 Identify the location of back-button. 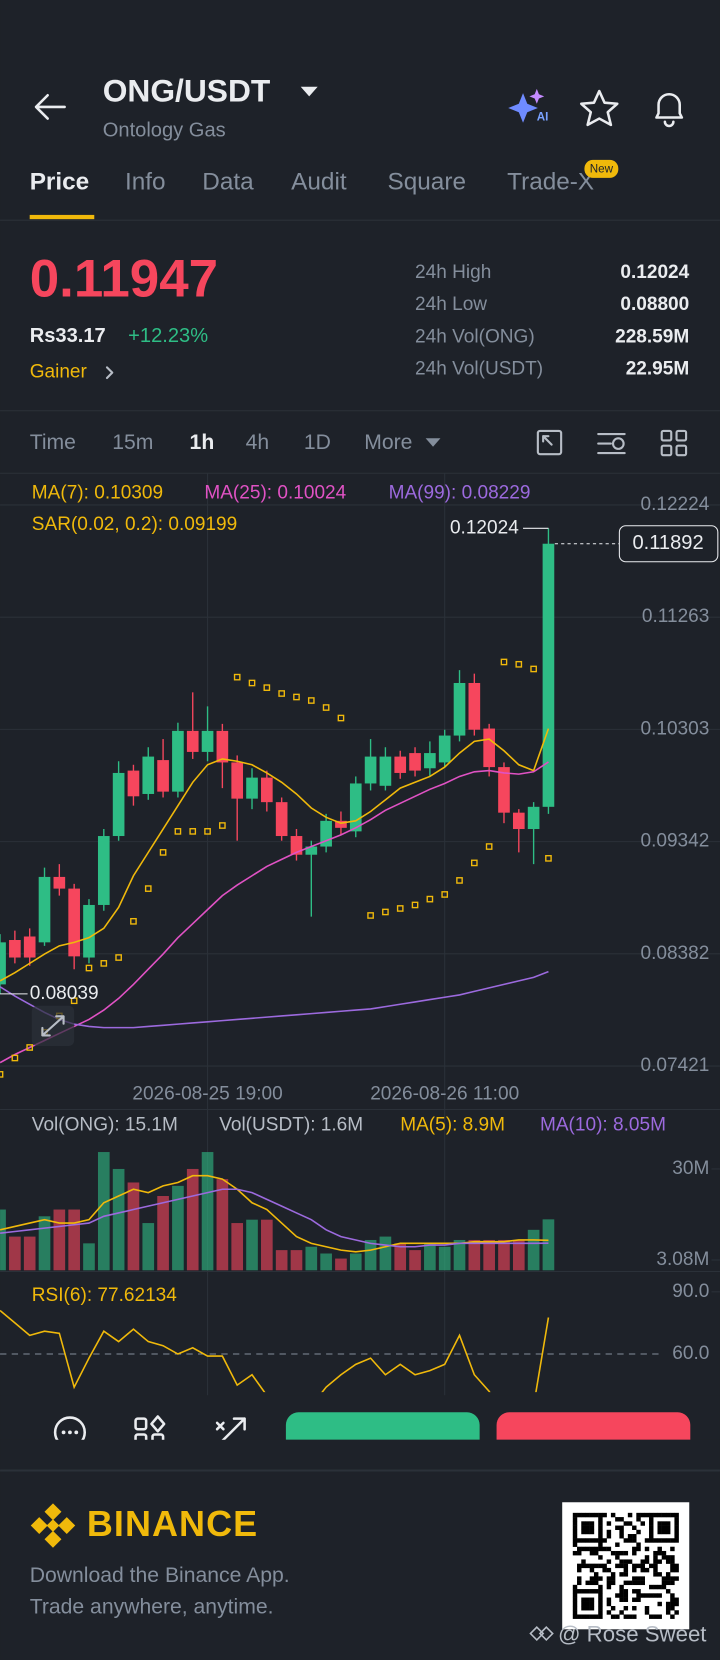
(50, 107).